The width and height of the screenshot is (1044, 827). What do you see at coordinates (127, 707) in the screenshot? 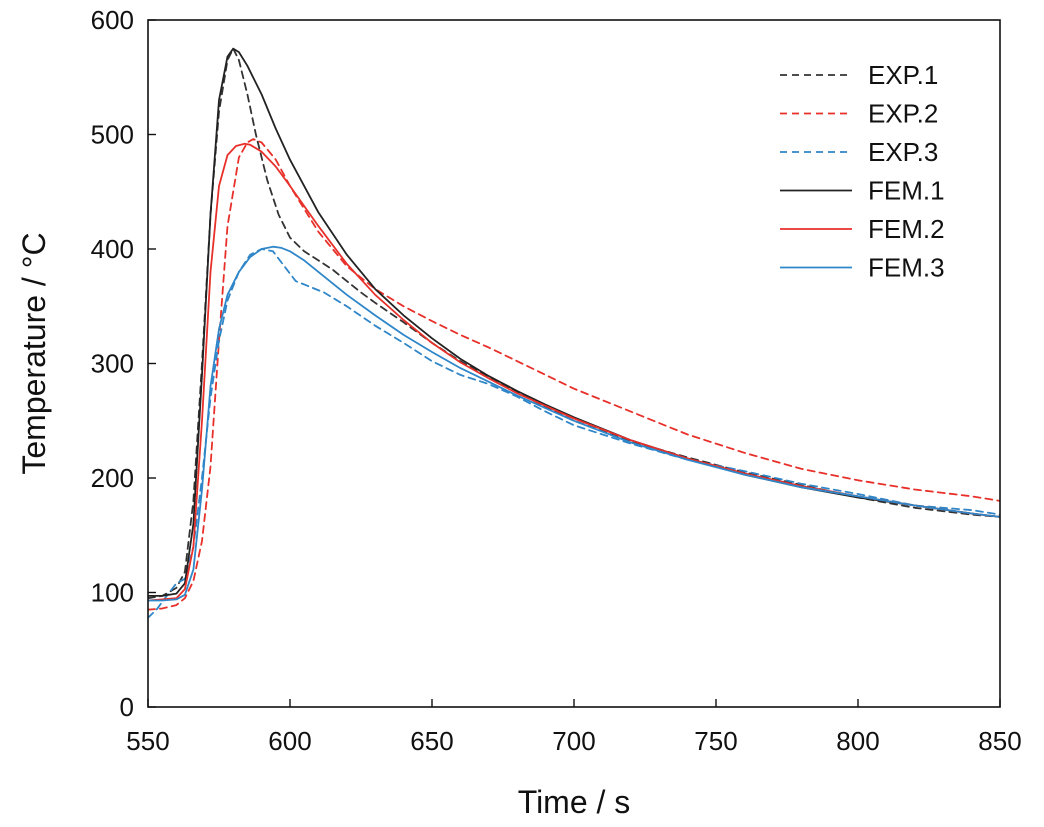
I see `y-tick-label: 0` at bounding box center [127, 707].